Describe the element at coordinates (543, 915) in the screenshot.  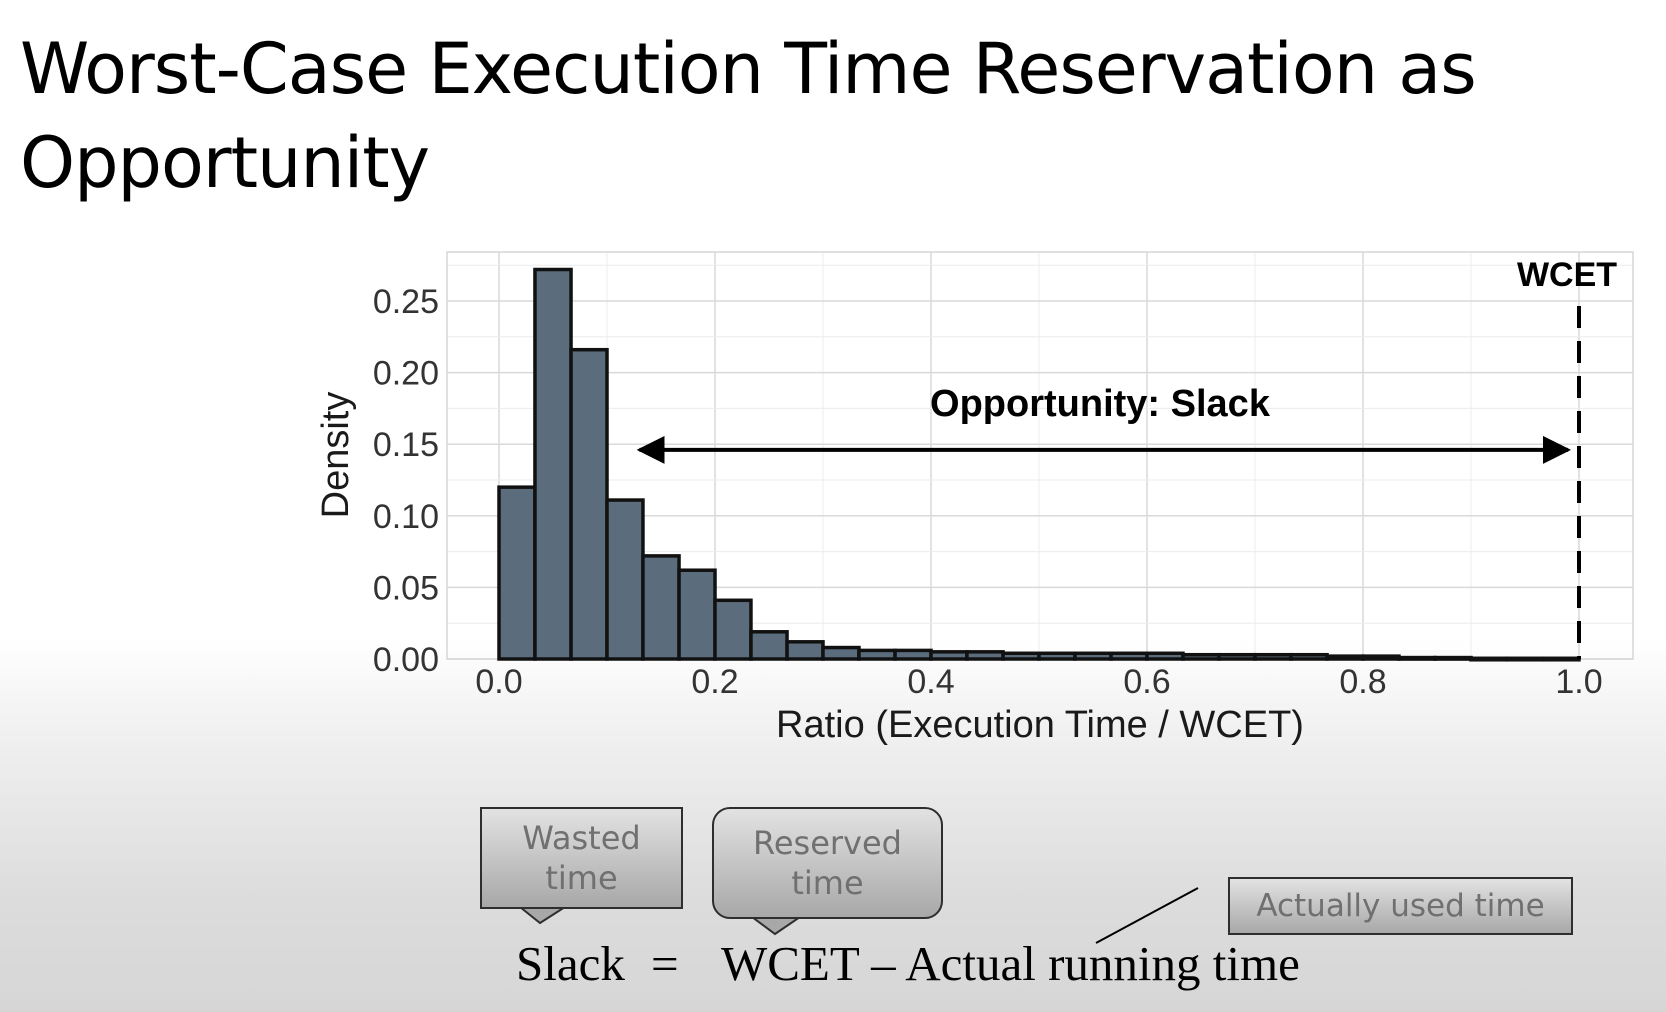
I see `wasted-callout-pointer` at that location.